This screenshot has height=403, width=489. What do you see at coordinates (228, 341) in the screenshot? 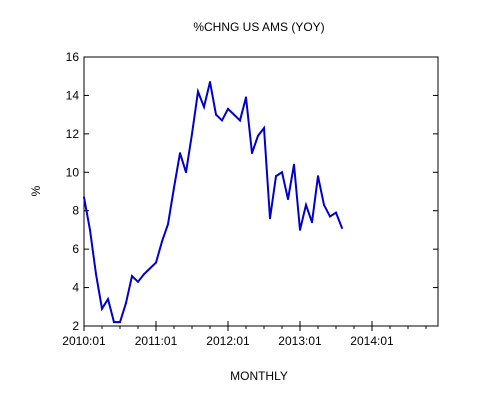
I see `x-tick-label: 2012:01` at bounding box center [228, 341].